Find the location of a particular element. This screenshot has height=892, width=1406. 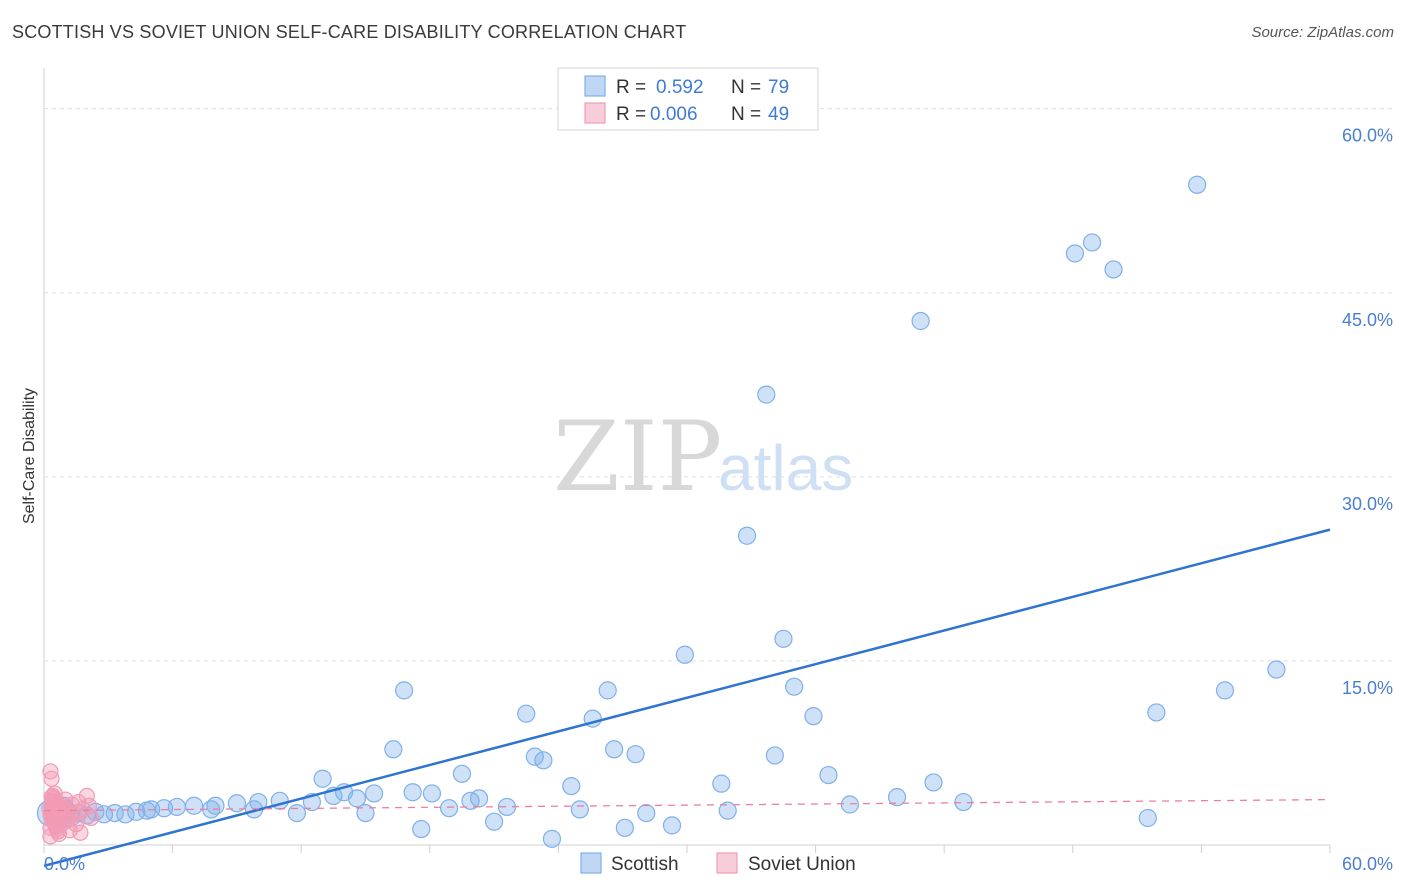

soviet-union-points is located at coordinates (70, 804).